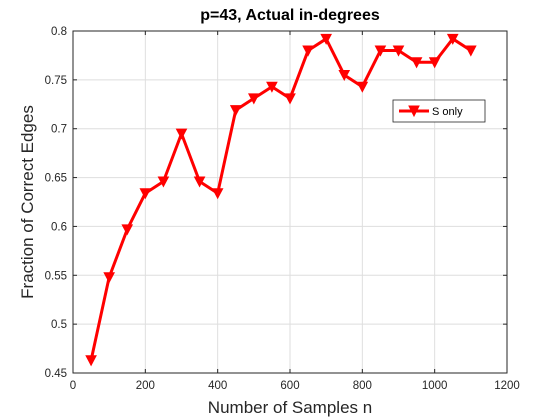 Image resolution: width=560 pixels, height=420 pixels. What do you see at coordinates (145, 386) in the screenshot?
I see `x-tick-label: 200` at bounding box center [145, 386].